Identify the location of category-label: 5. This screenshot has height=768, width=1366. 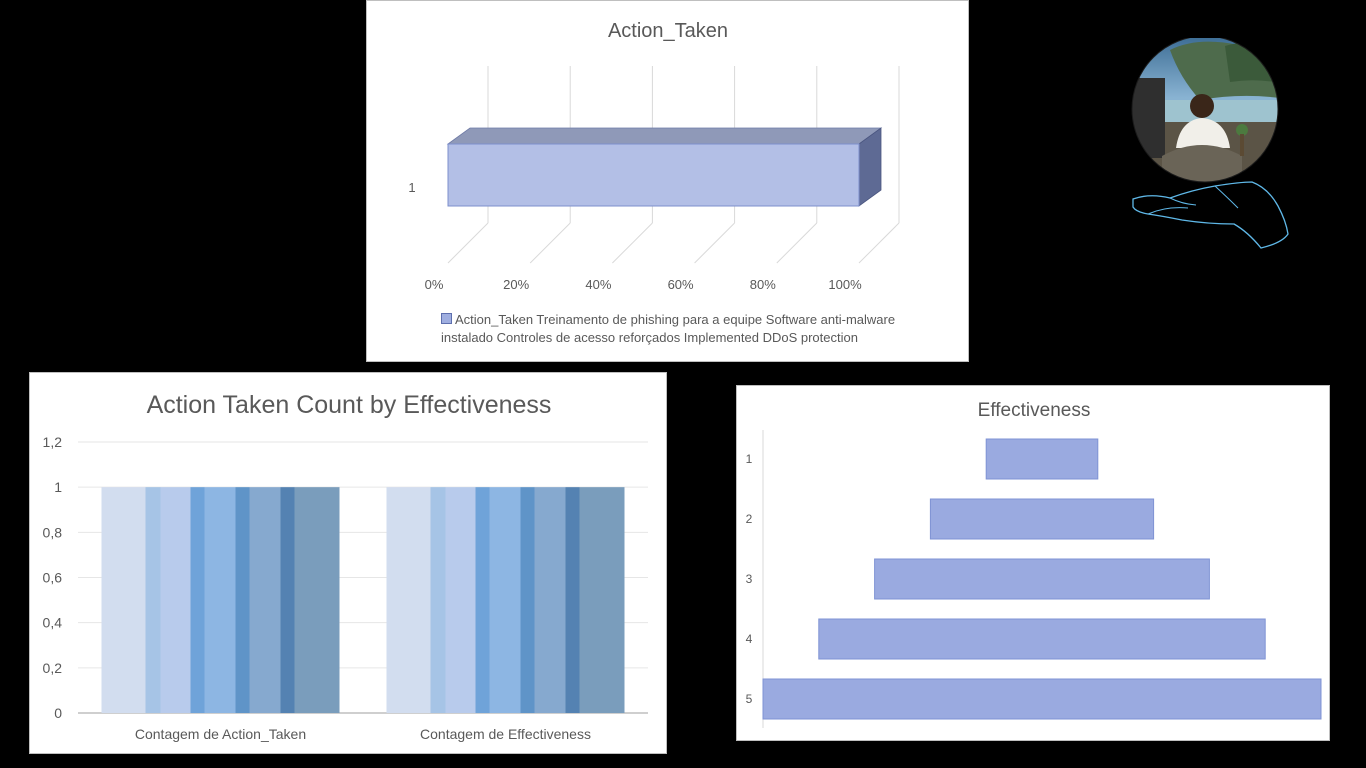
(749, 699).